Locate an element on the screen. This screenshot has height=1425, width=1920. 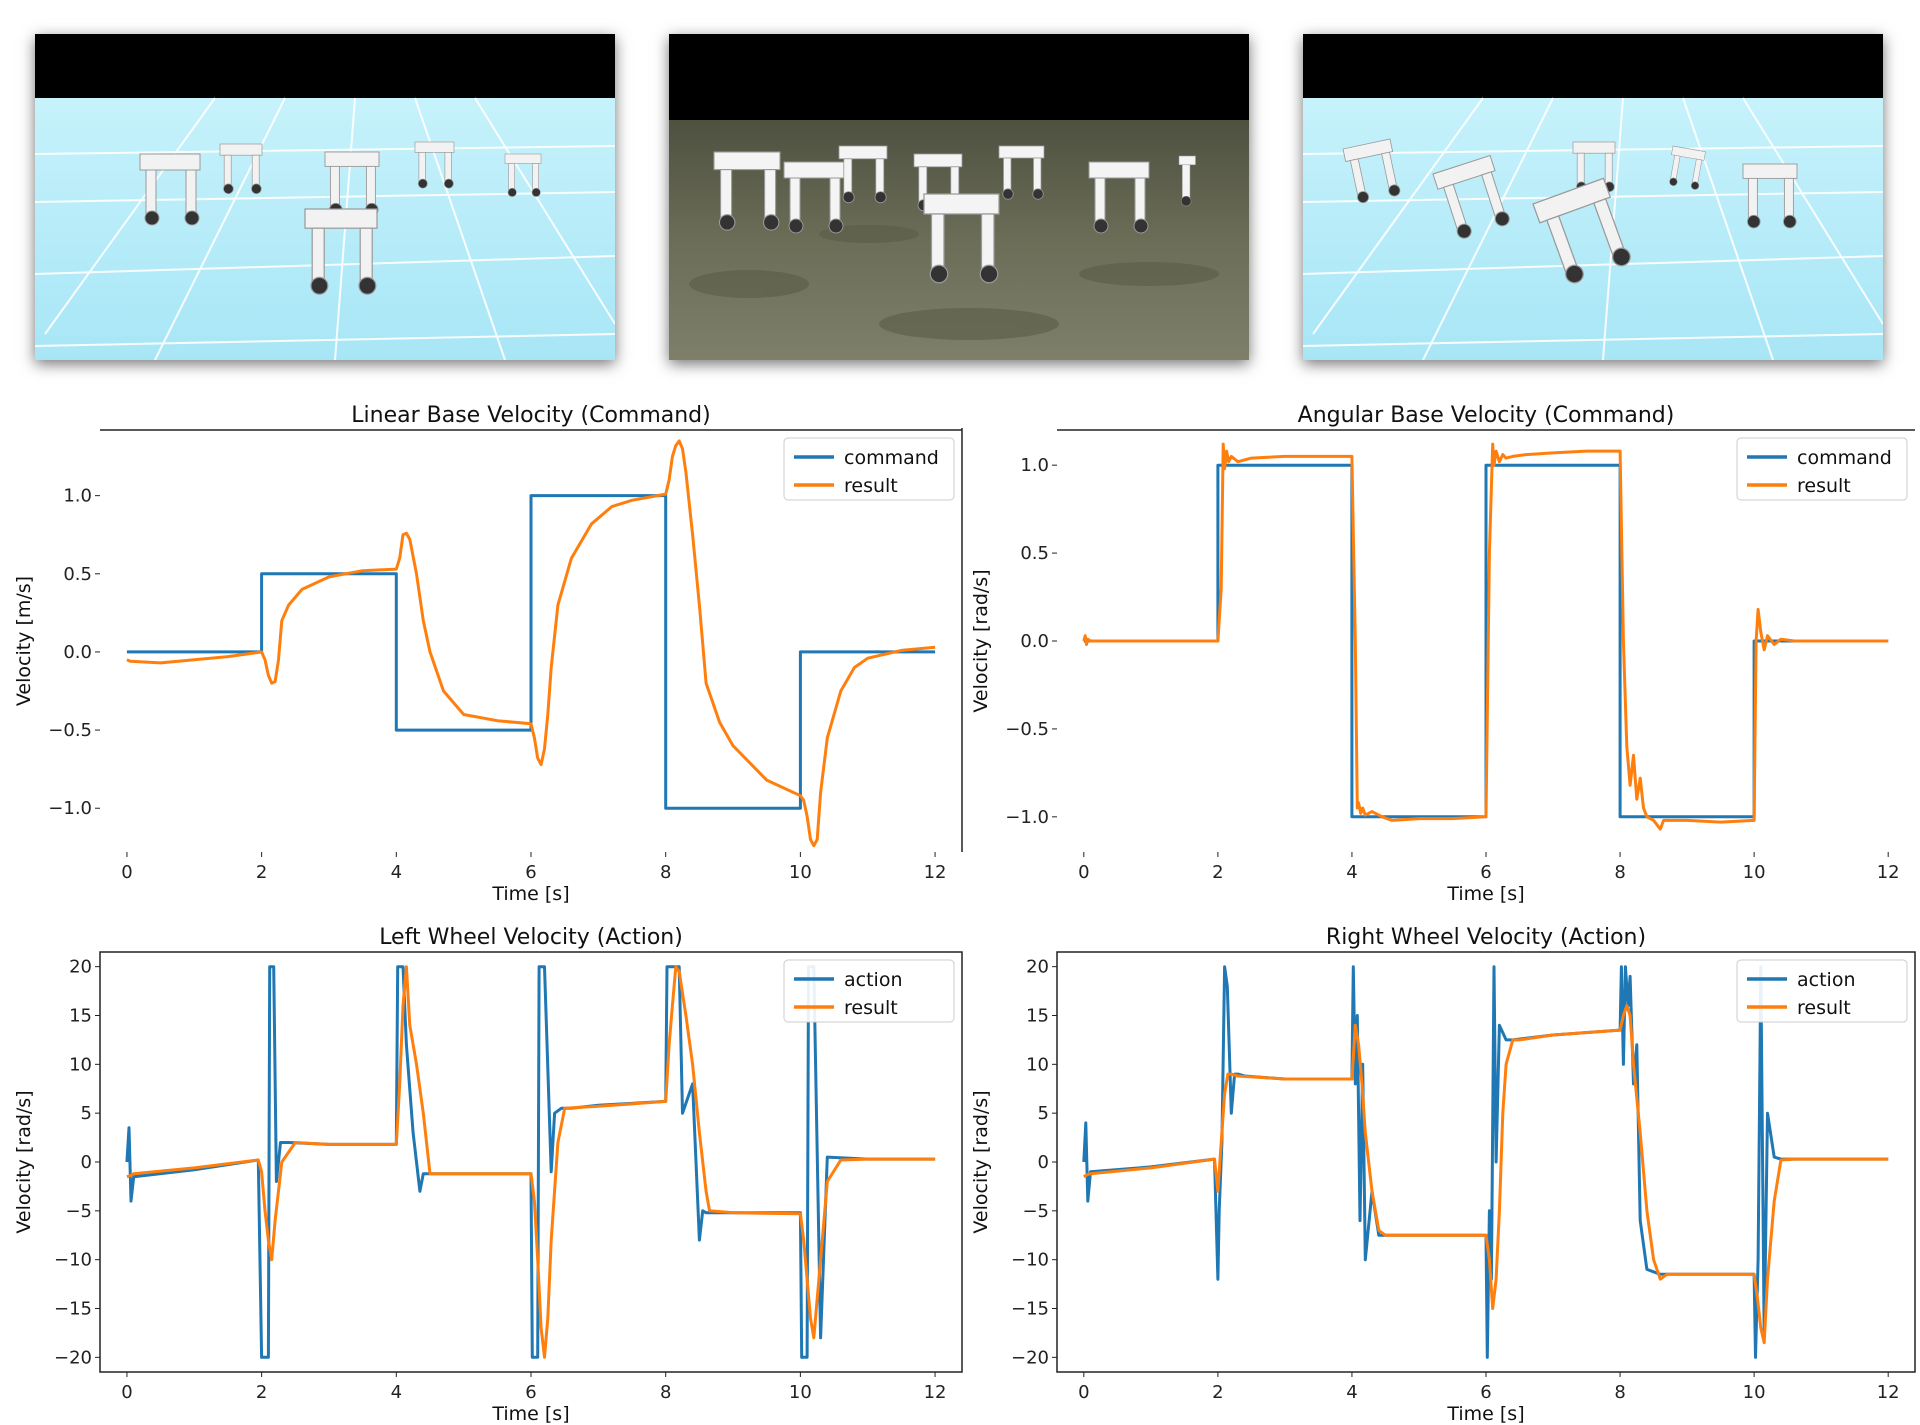
sim-panel-turning is located at coordinates (1593, 197).